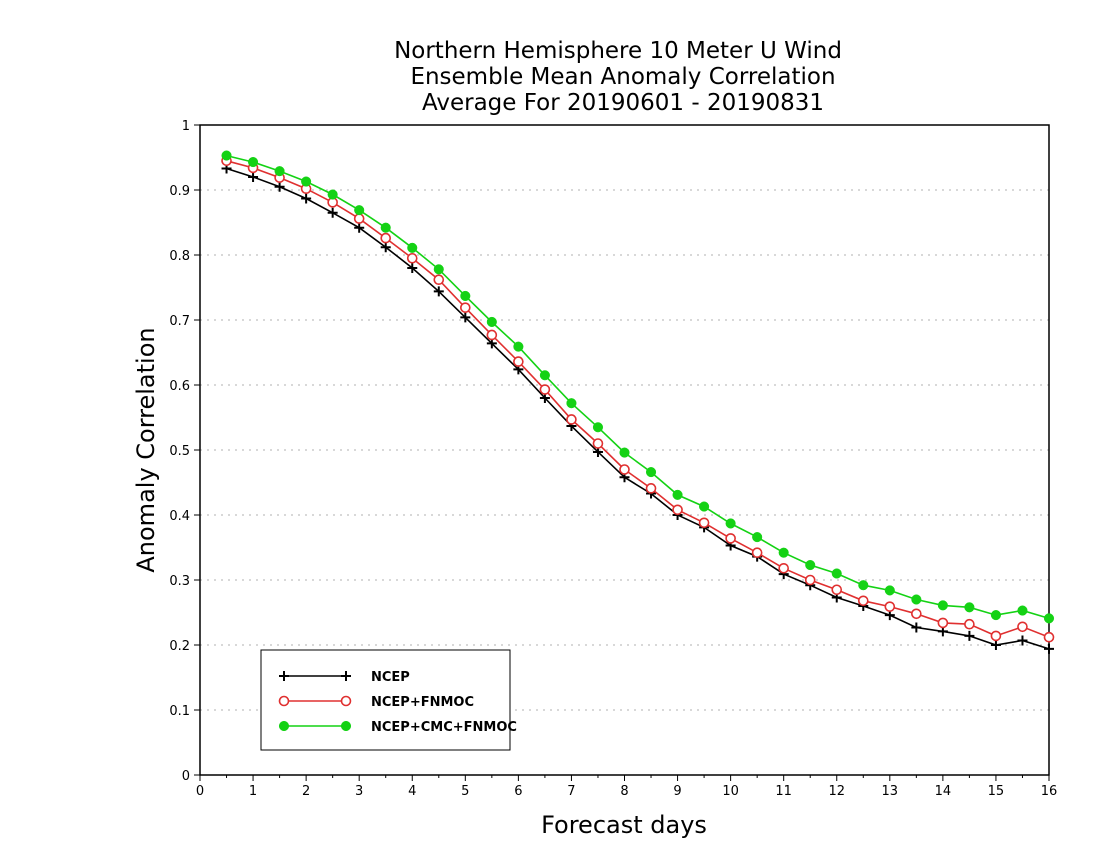 The height and width of the screenshot is (850, 1100). What do you see at coordinates (179, 451) in the screenshot?
I see `y-tick-label-5: 0.5` at bounding box center [179, 451].